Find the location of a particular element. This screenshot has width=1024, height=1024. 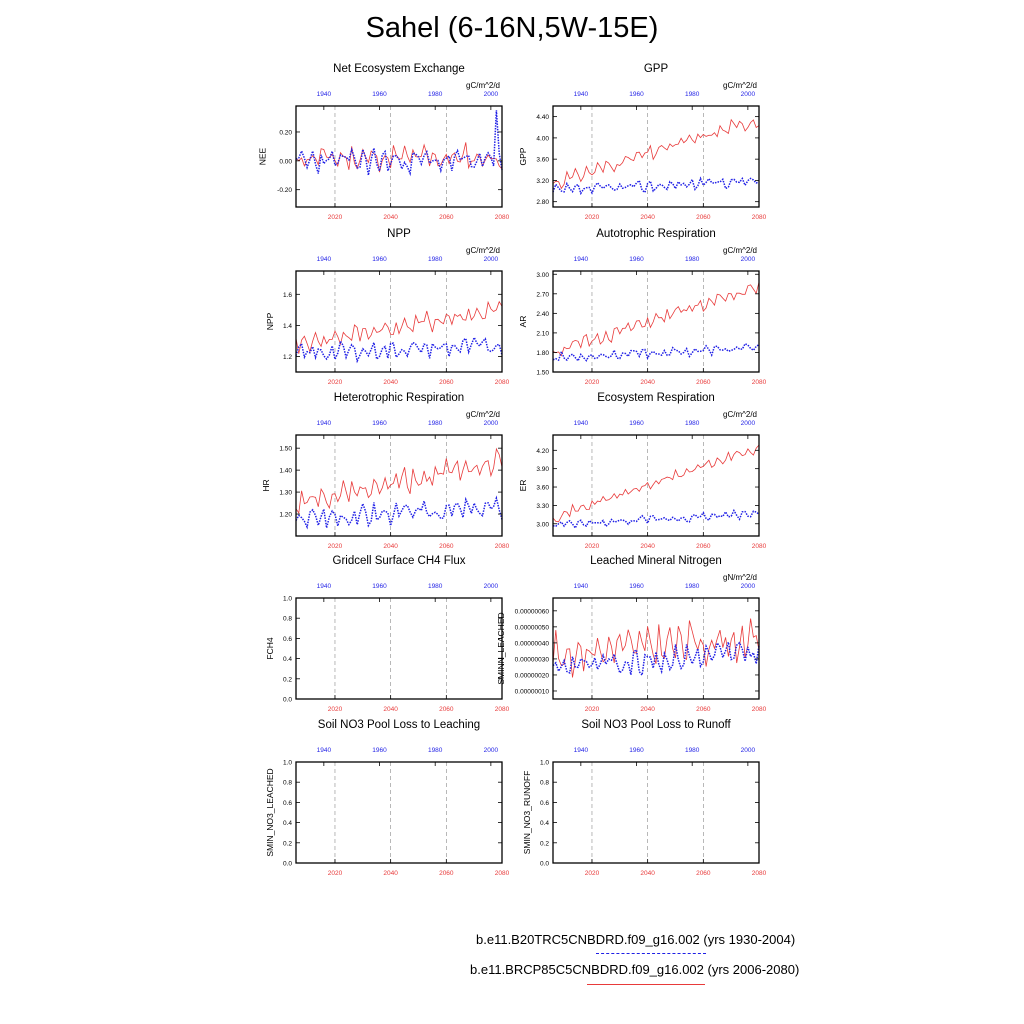

y-tick-label: 3.00 is located at coordinates (542, 275).